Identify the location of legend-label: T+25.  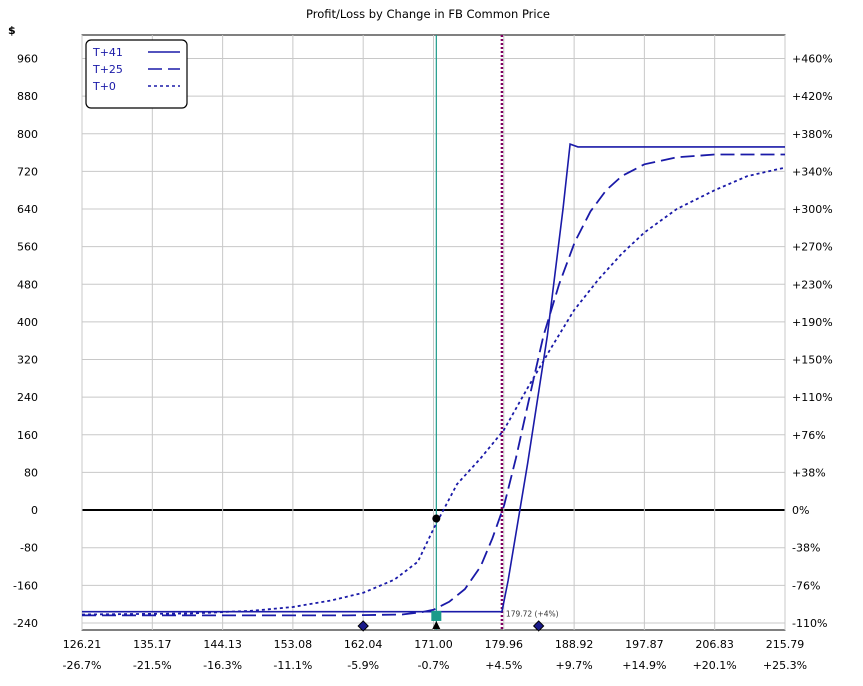
(107, 69).